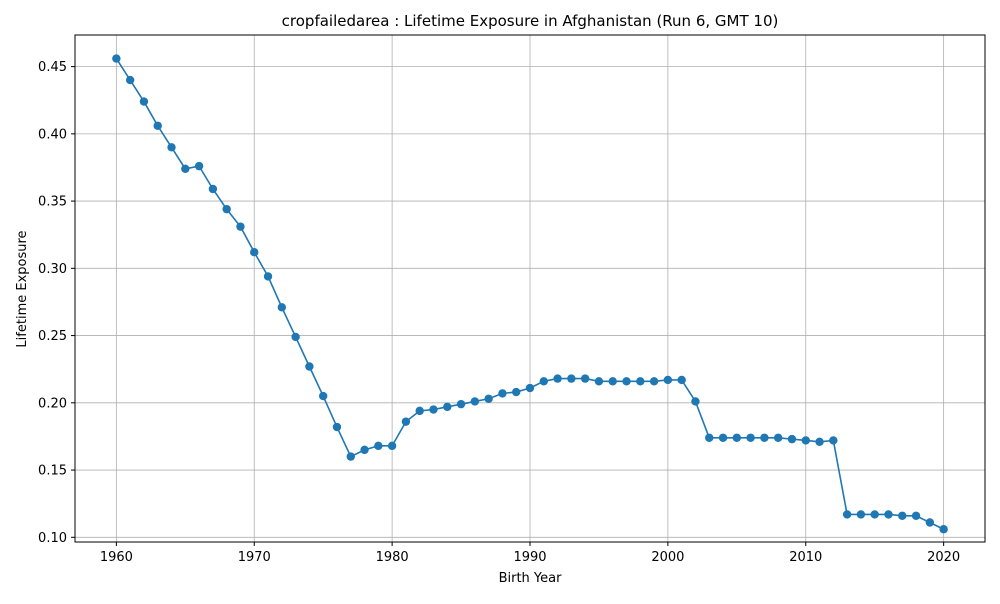 Image resolution: width=1000 pixels, height=604 pixels. What do you see at coordinates (22, 288) in the screenshot?
I see `y-axis-label: Lifetime Exposure` at bounding box center [22, 288].